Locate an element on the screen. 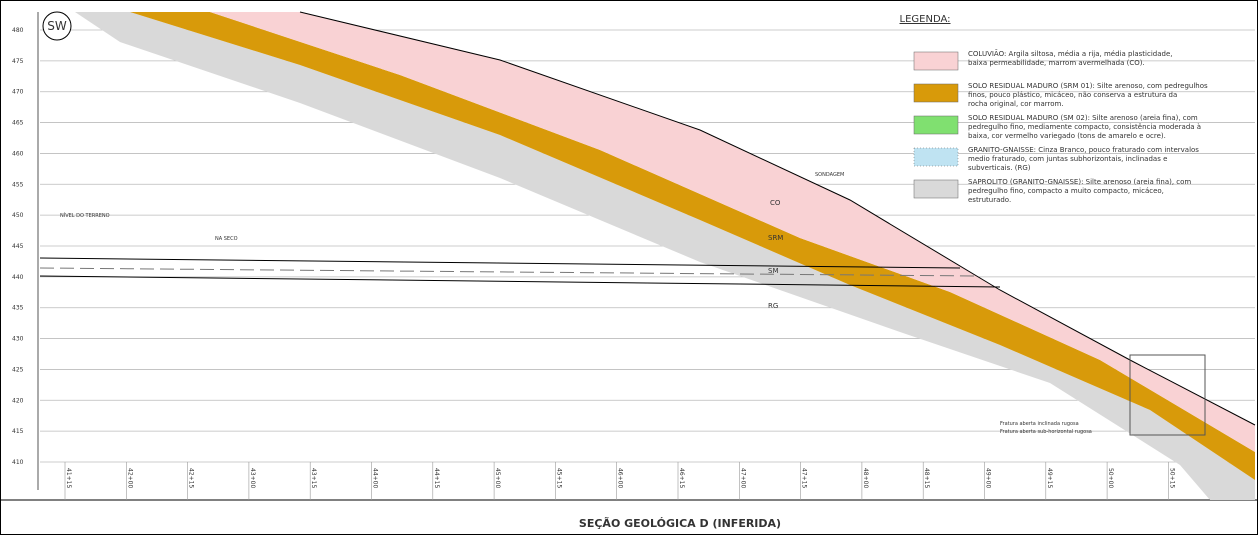  station-label: 43+00 is located at coordinates (252, 478).